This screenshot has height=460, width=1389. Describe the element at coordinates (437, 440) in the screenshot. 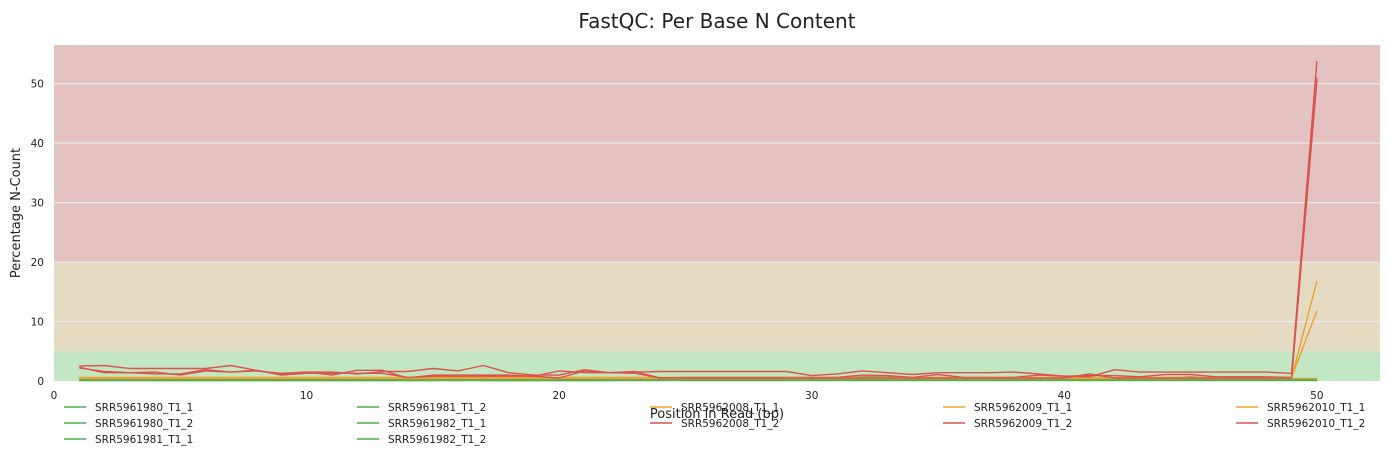

I see `legend-label: SRR5961982_T1_2` at that location.